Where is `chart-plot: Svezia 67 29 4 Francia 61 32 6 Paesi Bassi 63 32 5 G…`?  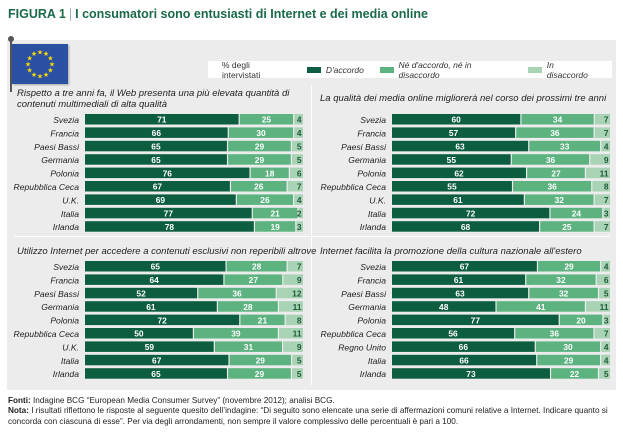
chart-plot: Svezia 67 29 4 Francia 61 32 6 Paesi Bassi 63 32 5 G… is located at coordinates (465, 320).